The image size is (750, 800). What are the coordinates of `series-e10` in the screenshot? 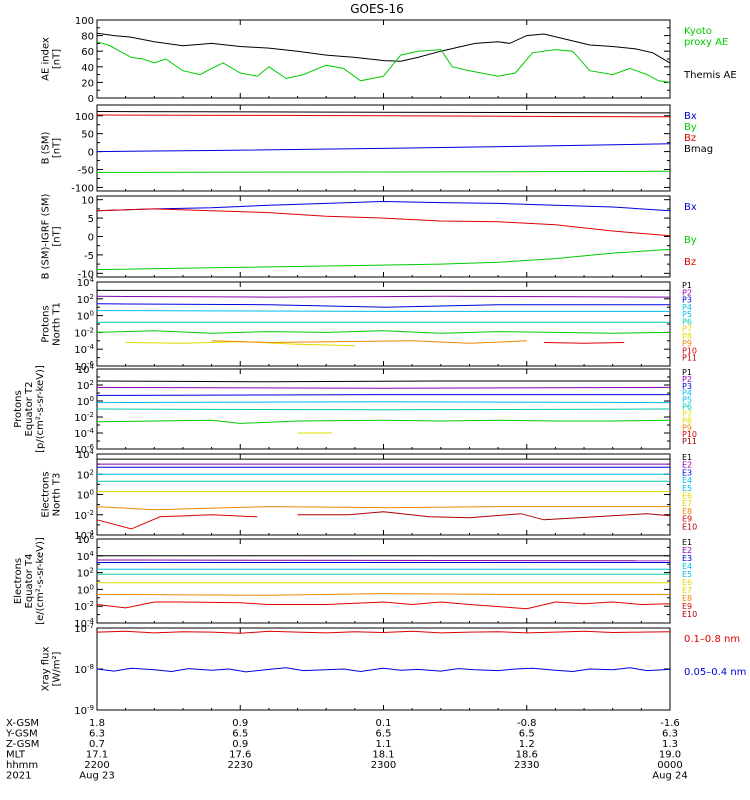 It's located at (484, 516).